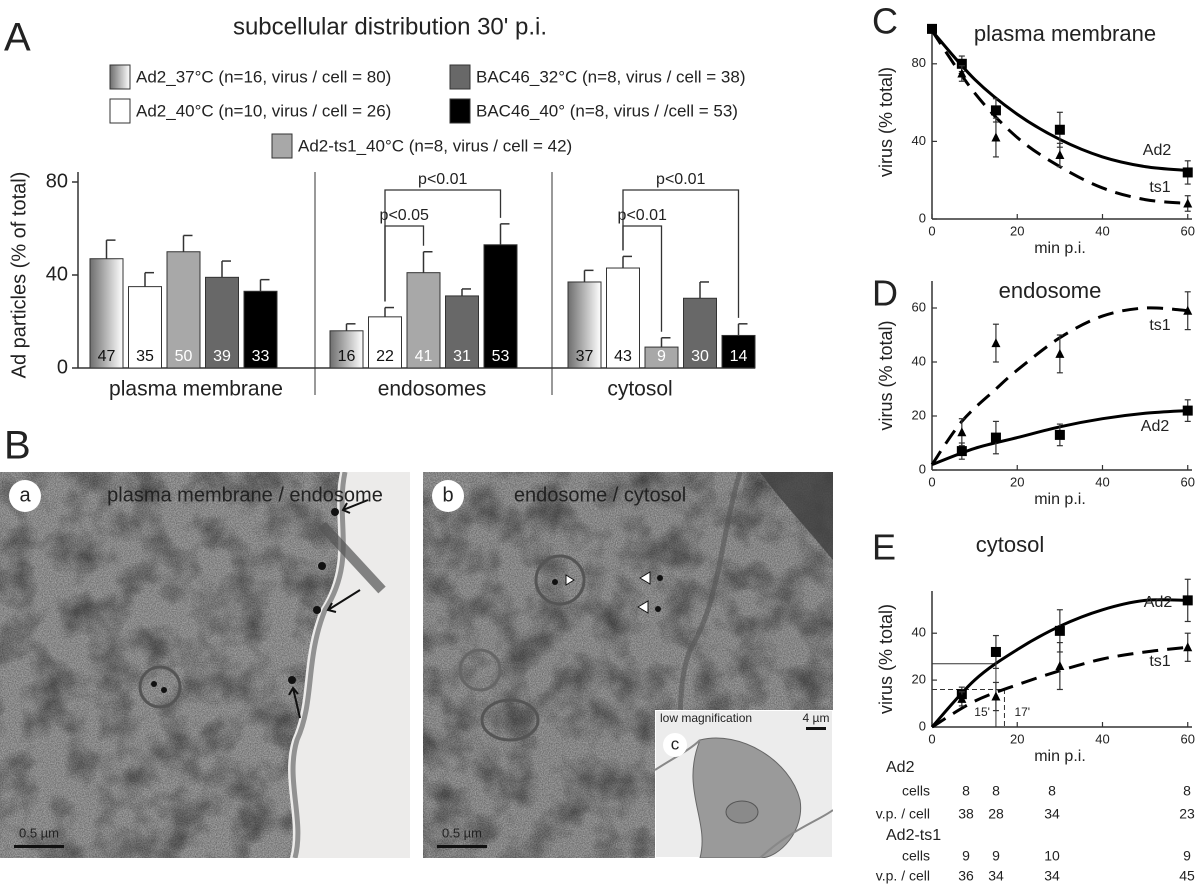  I want to click on legend-label: BAC46_32°C (n=8, virus / cell = 38), so click(611, 76).